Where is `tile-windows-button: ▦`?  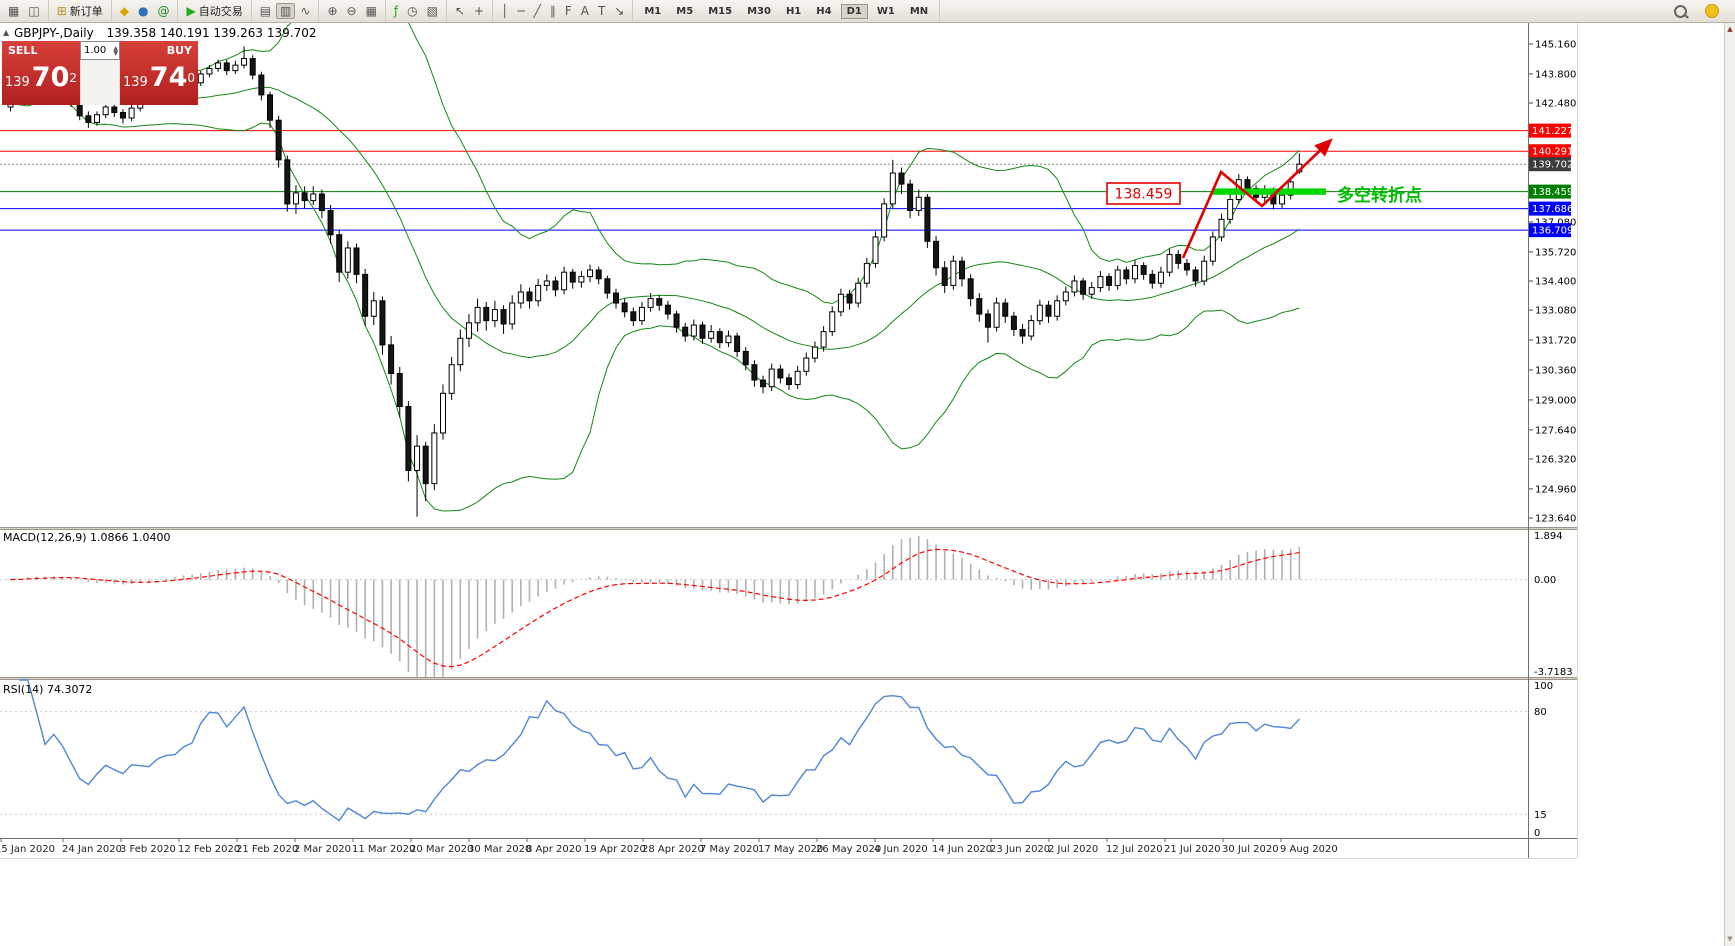
tile-windows-button: ▦ is located at coordinates (371, 11).